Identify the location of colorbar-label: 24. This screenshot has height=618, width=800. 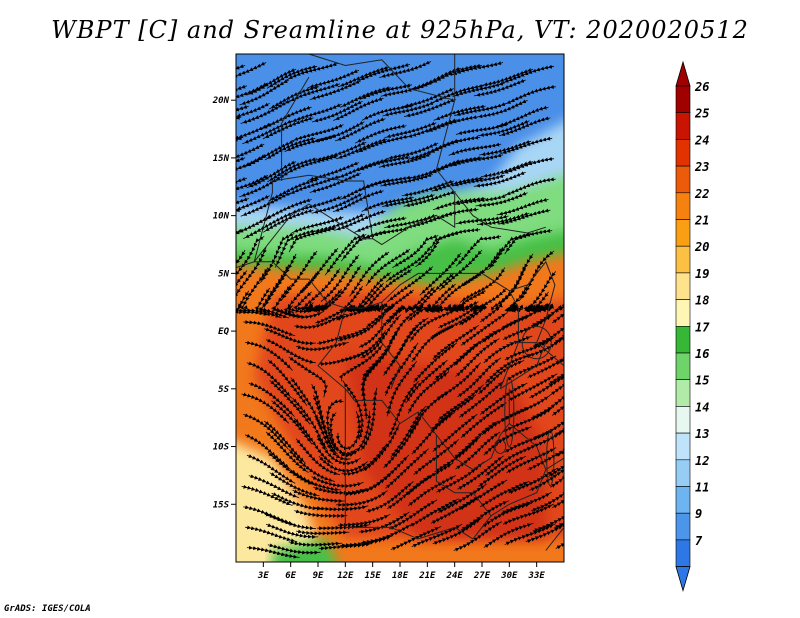
(701, 140).